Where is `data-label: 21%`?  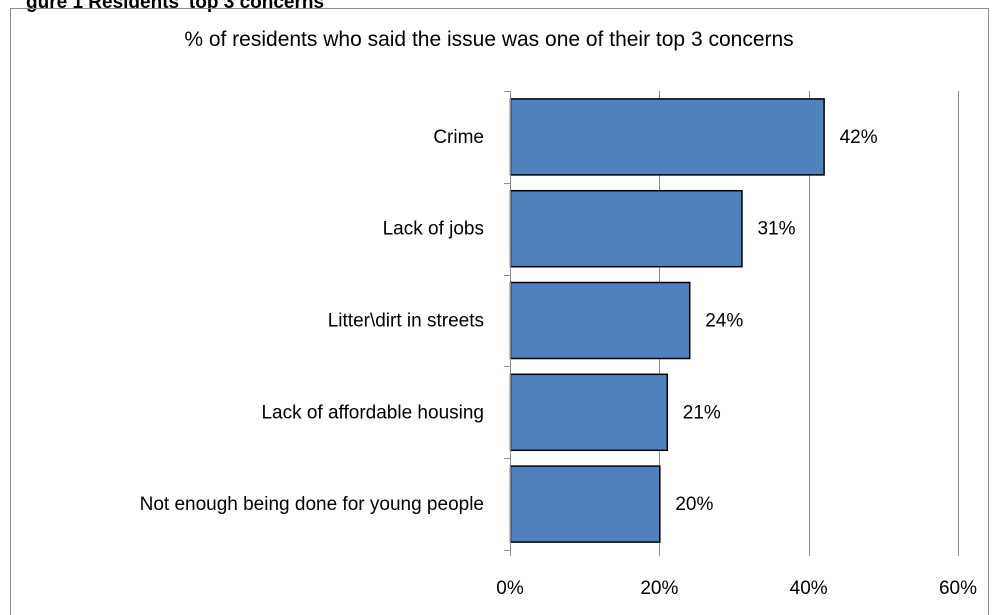
data-label: 21% is located at coordinates (702, 412).